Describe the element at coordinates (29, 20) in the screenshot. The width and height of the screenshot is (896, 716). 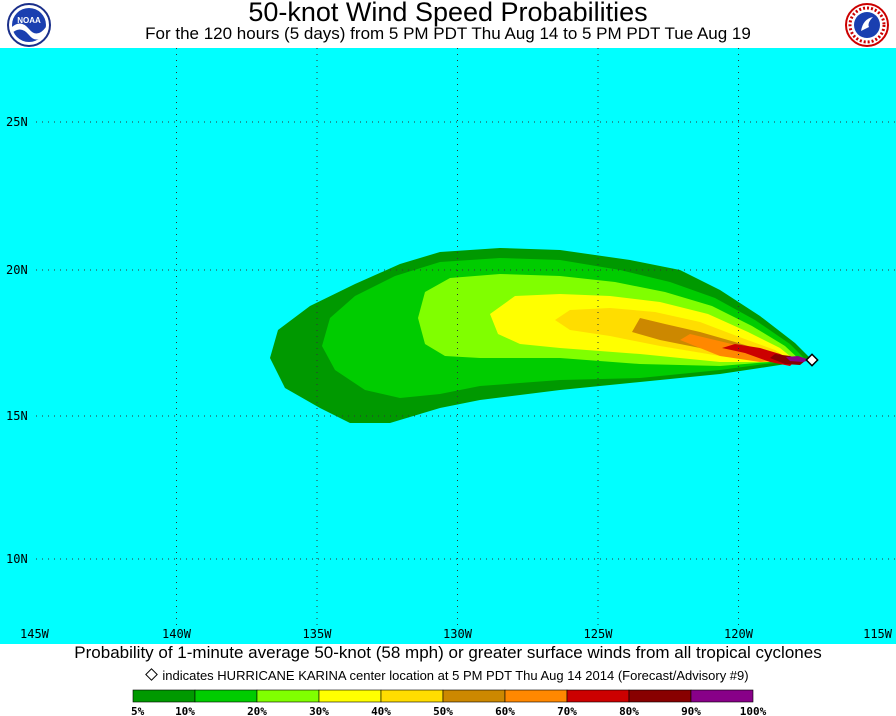
I see `svg-text: NOAA` at that location.